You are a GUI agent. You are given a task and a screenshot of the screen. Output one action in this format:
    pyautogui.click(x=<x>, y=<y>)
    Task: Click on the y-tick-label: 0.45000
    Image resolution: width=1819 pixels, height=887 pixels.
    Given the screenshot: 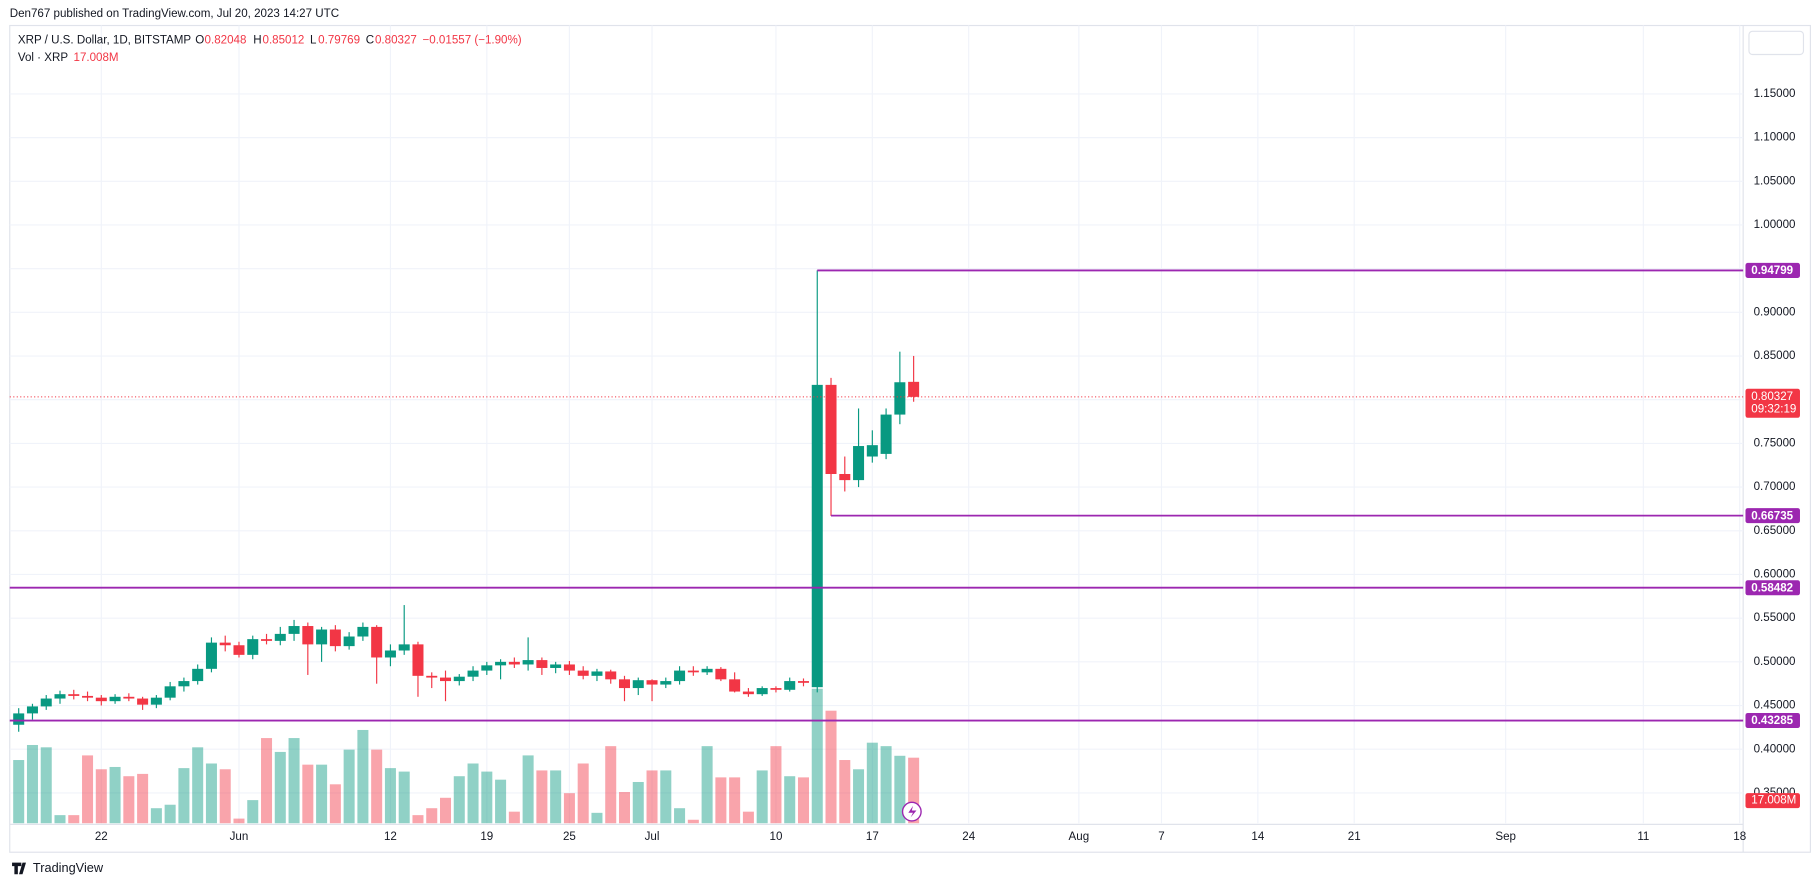 What is the action you would take?
    pyautogui.click(x=1775, y=706)
    